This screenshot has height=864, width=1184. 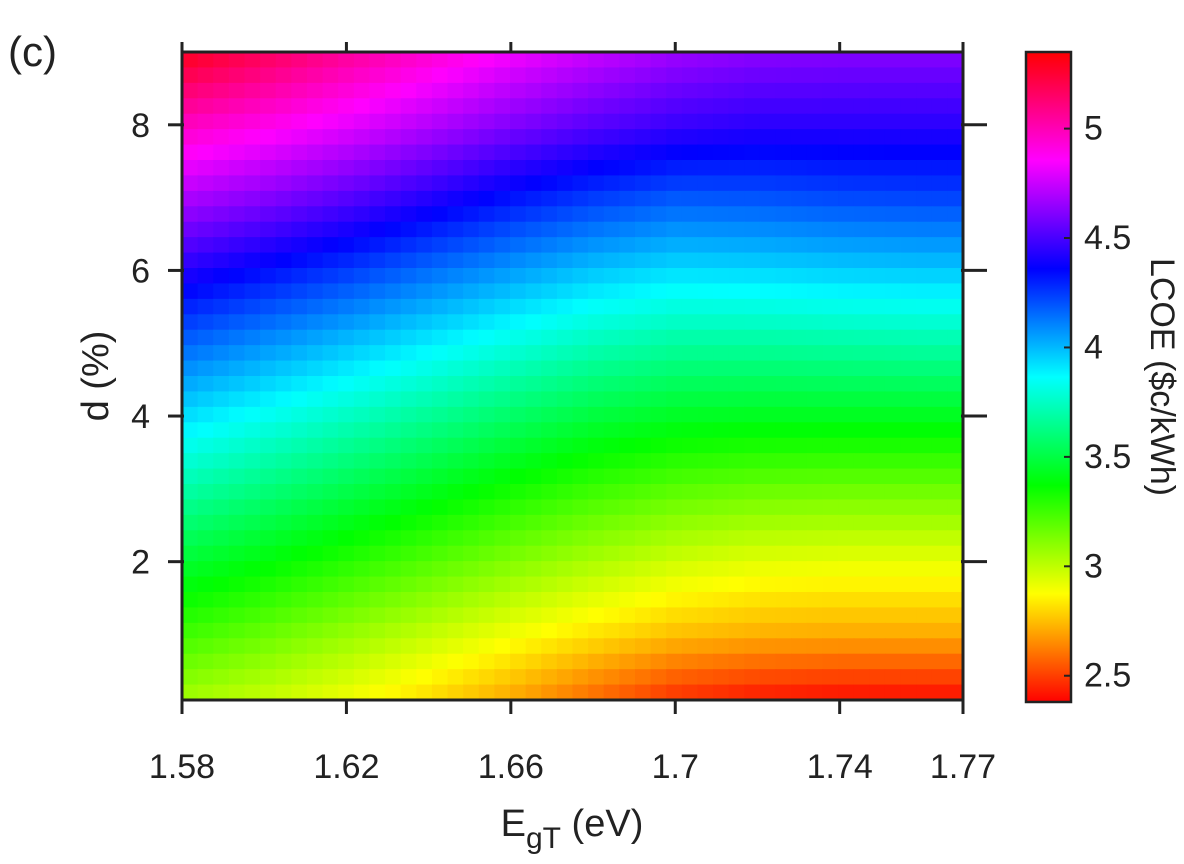 What do you see at coordinates (1093, 129) in the screenshot?
I see `colorbar-tick-label: 5` at bounding box center [1093, 129].